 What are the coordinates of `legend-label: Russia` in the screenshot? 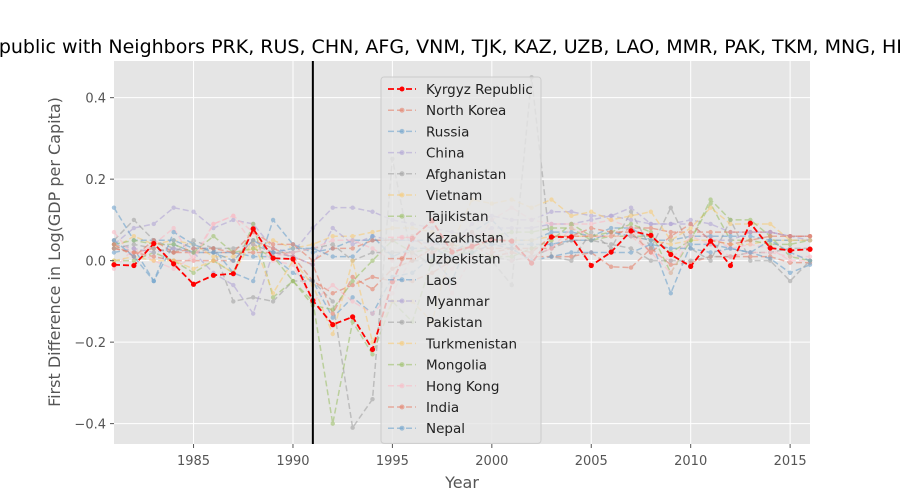 It's located at (447, 132).